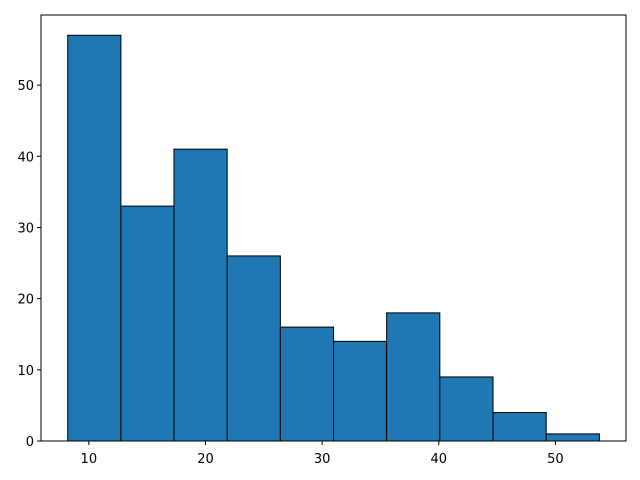  What do you see at coordinates (555, 459) in the screenshot?
I see `x-tick-label: 50` at bounding box center [555, 459].